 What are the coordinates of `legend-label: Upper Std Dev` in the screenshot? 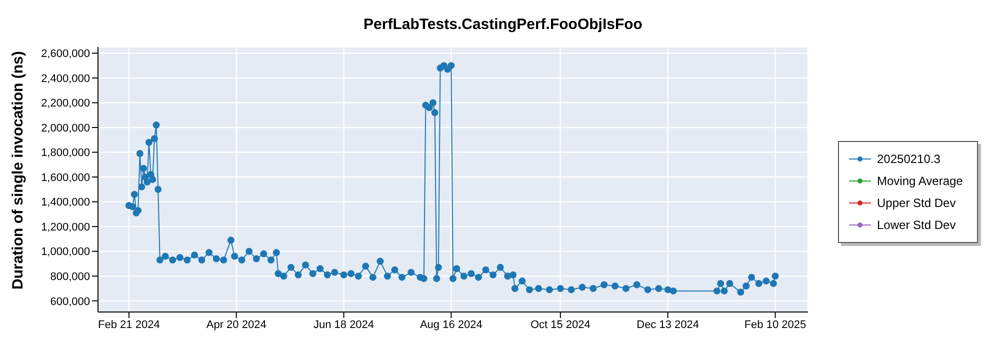 It's located at (916, 203).